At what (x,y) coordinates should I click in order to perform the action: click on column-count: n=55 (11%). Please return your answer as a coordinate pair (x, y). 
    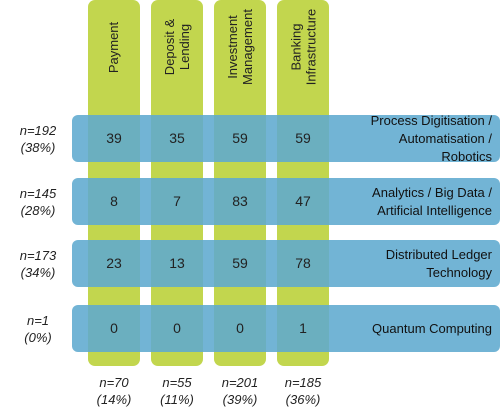
    Looking at the image, I should click on (177, 391).